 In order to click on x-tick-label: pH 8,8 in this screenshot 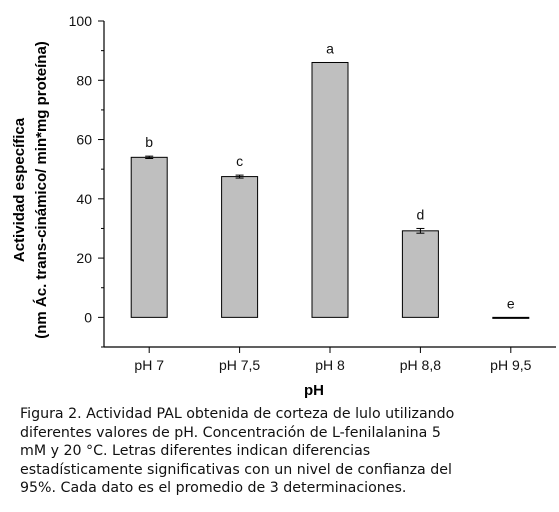, I will do `click(420, 365)`.